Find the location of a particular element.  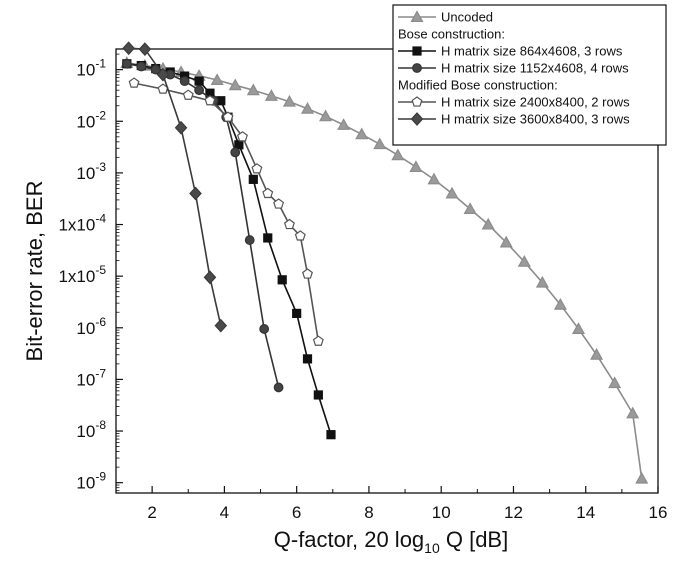

y-tick-exponent: -9 is located at coordinates (100, 477).